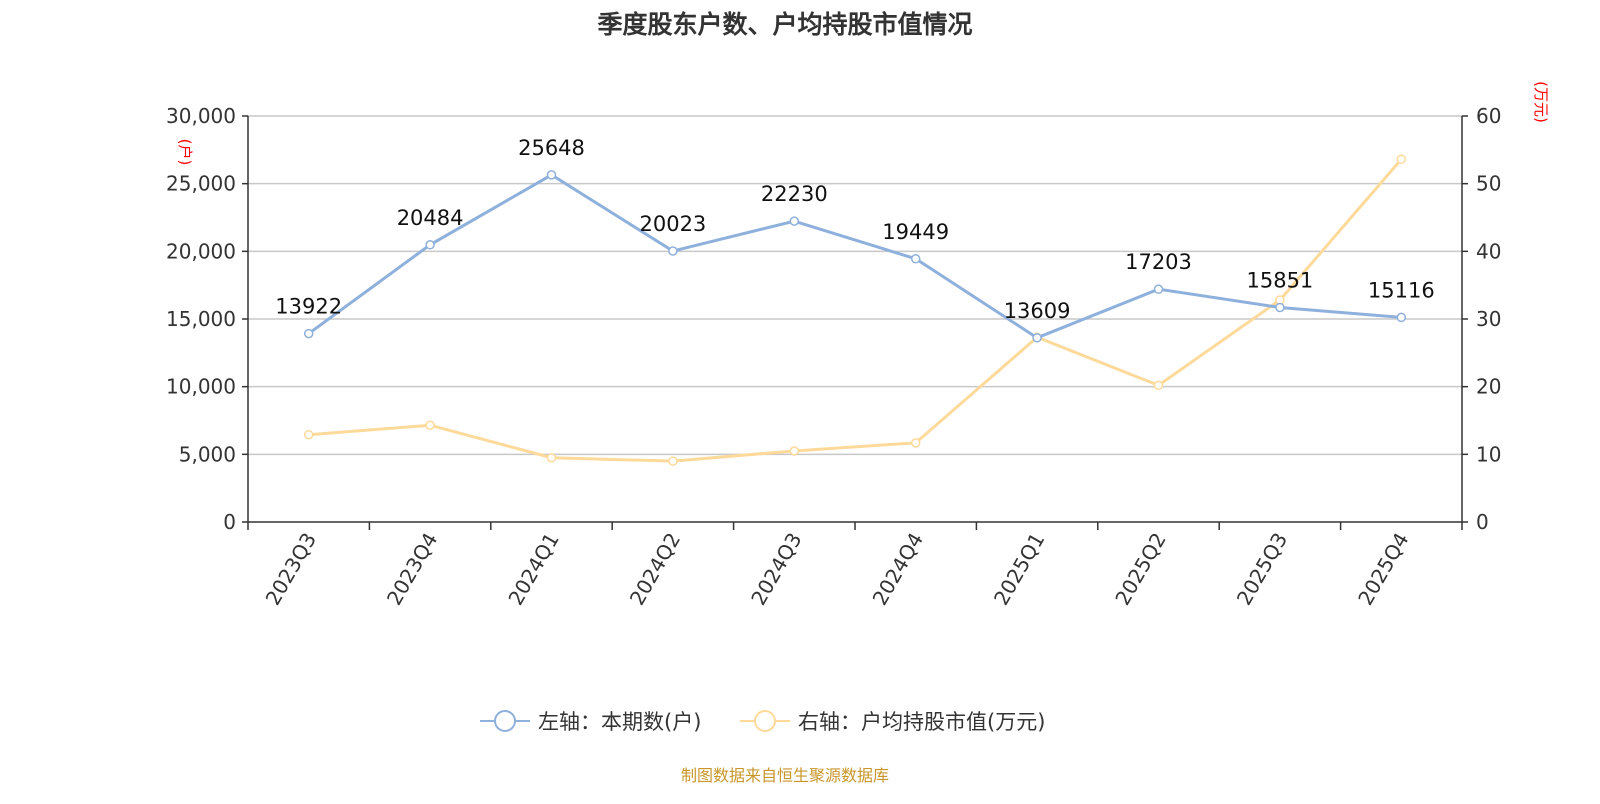  Describe the element at coordinates (1158, 262) in the screenshot. I see `data-label: 17203` at that location.